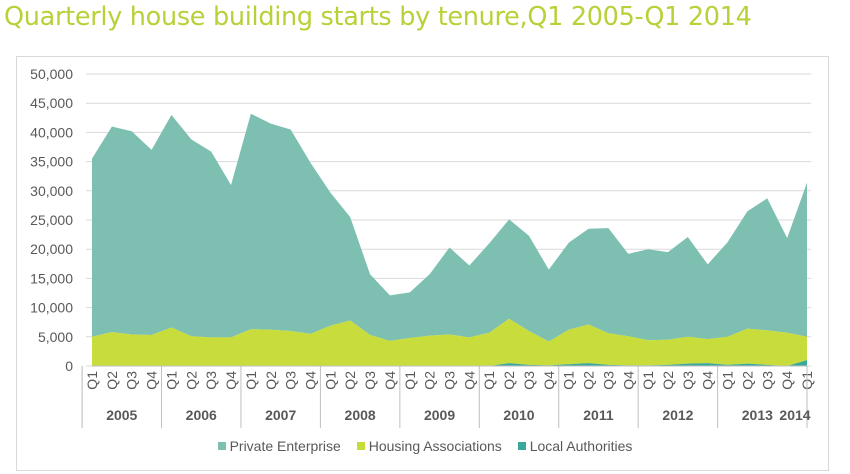  I want to click on y-tick-label: 25,000, so click(51, 220).